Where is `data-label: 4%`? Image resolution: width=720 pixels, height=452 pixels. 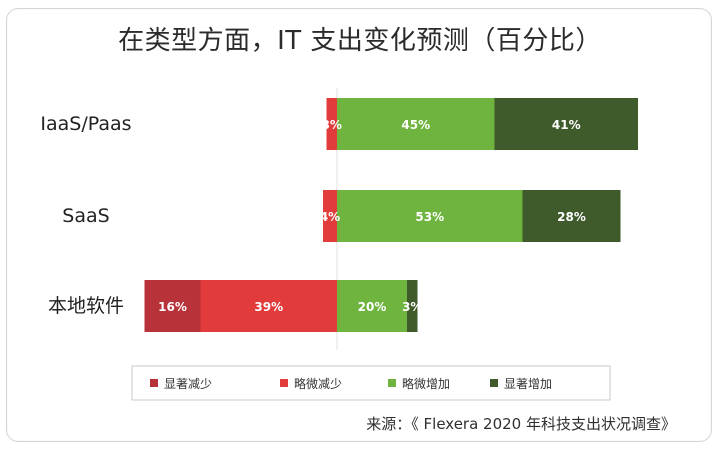
data-label: 4% is located at coordinates (330, 217).